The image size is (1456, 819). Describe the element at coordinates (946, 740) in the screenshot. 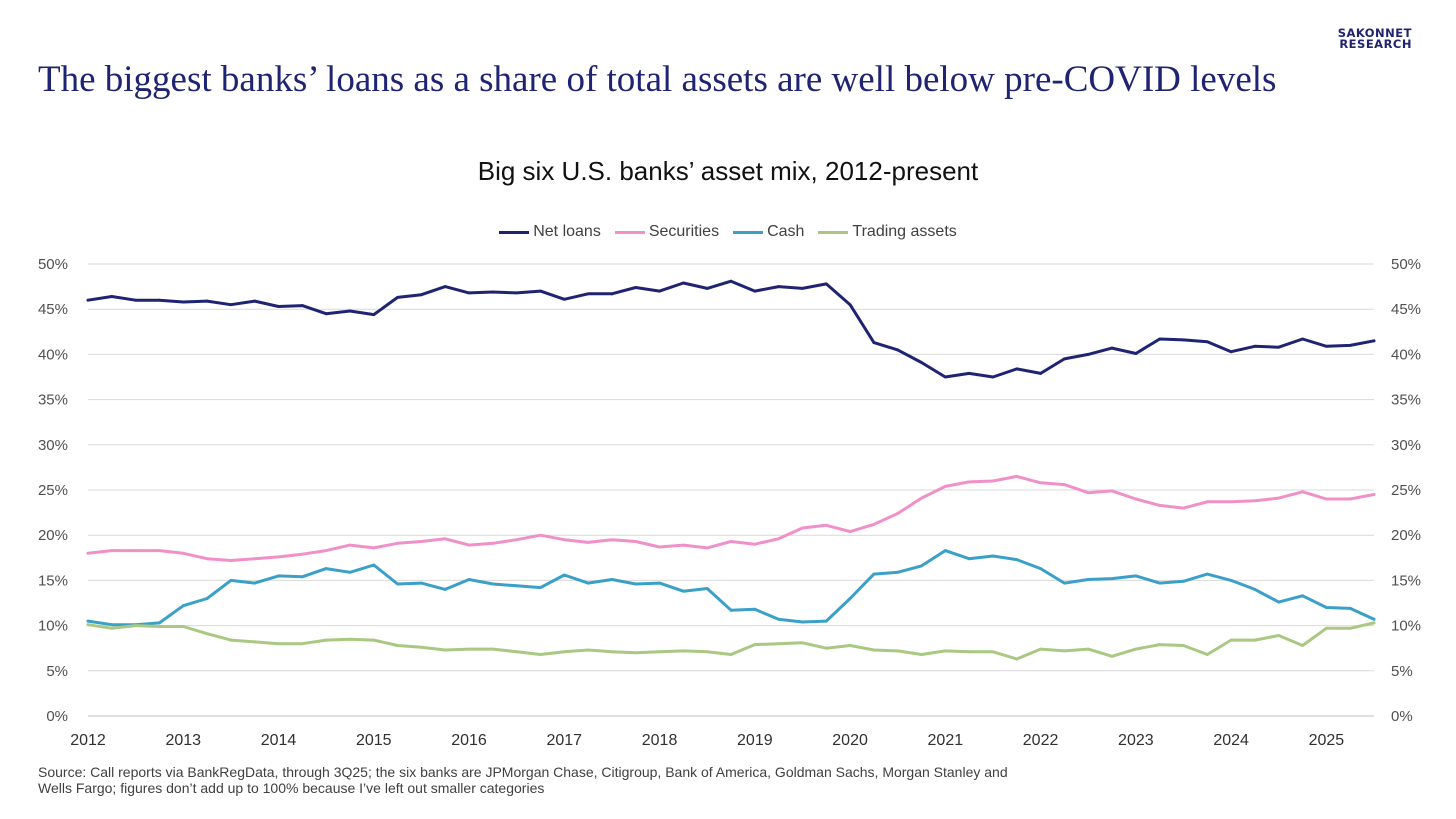

I see `x-tick-label: 2021` at that location.